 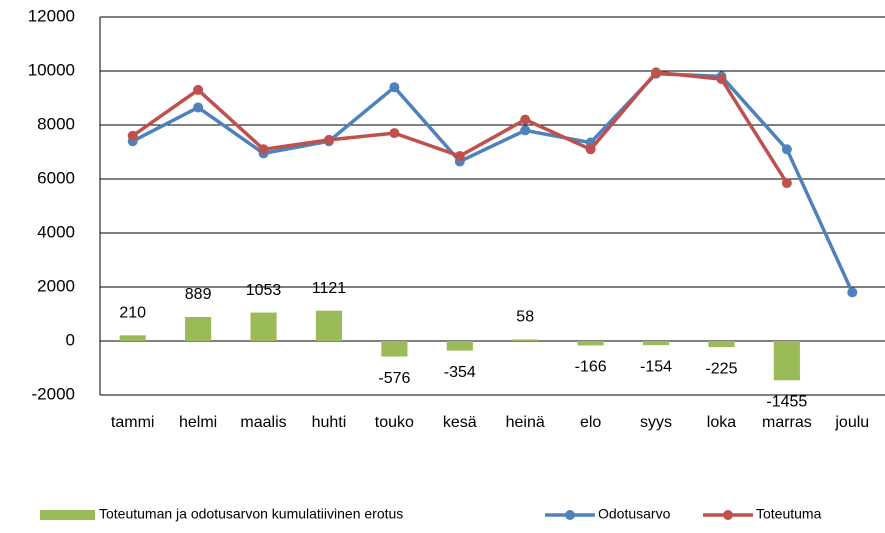 What do you see at coordinates (133, 422) in the screenshot?
I see `x-tick-label: tammi` at bounding box center [133, 422].